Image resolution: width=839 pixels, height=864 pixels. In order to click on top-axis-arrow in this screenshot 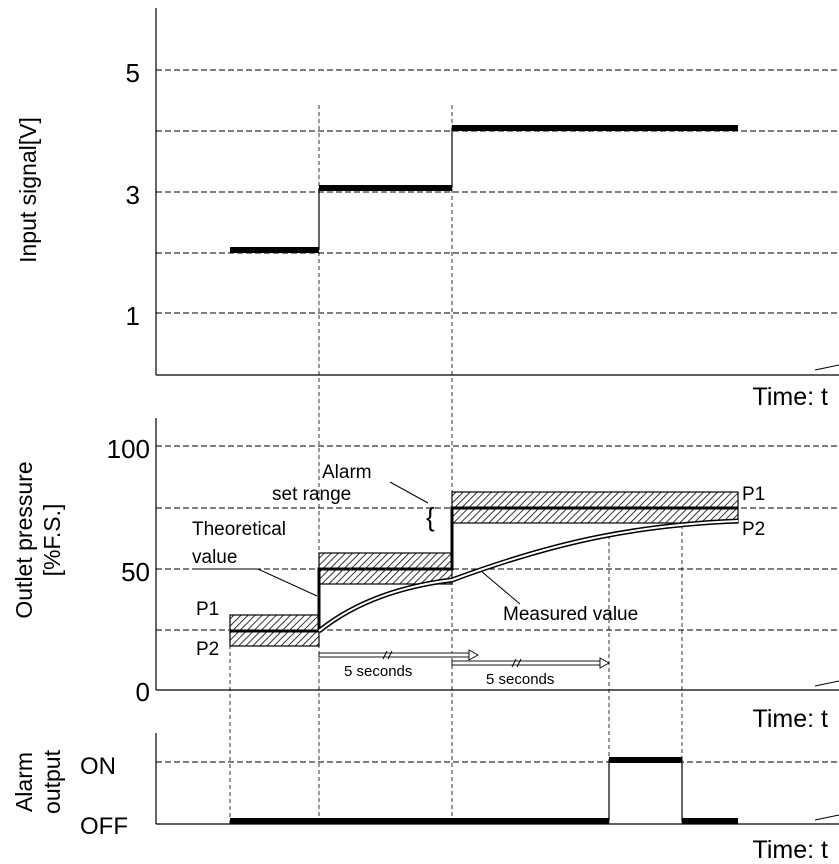, I will do `click(826, 367)`.